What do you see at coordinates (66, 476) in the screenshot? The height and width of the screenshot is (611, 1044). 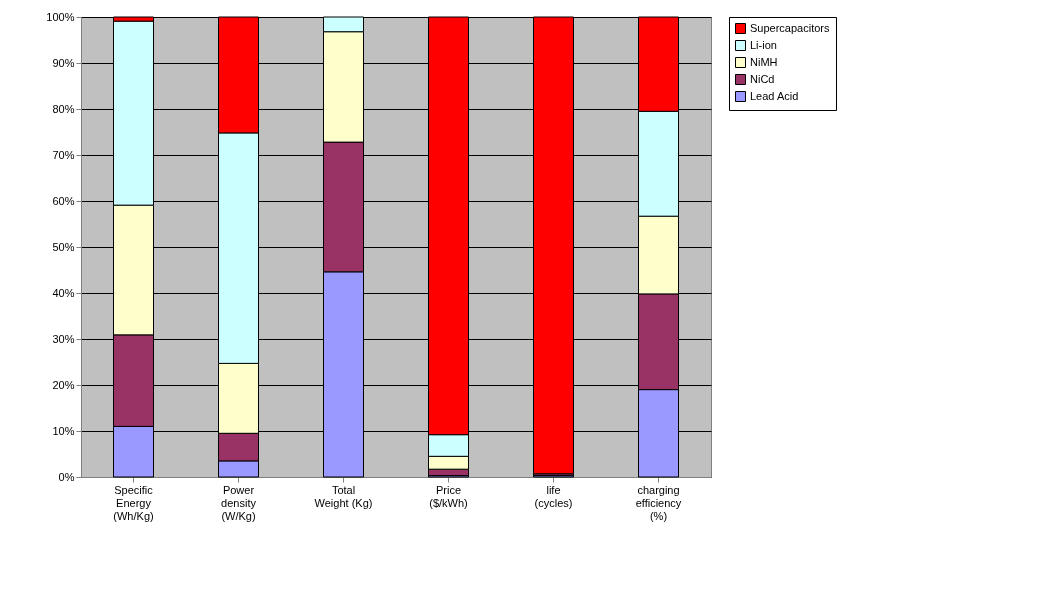 I see `y-tick-label: 0%` at bounding box center [66, 476].